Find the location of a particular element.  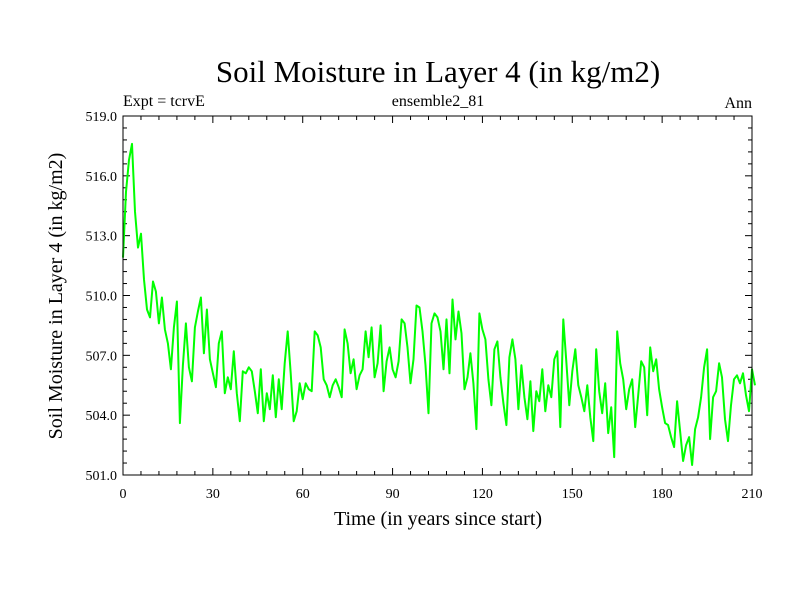

y-tick-label: 504.0 is located at coordinates (102, 416).